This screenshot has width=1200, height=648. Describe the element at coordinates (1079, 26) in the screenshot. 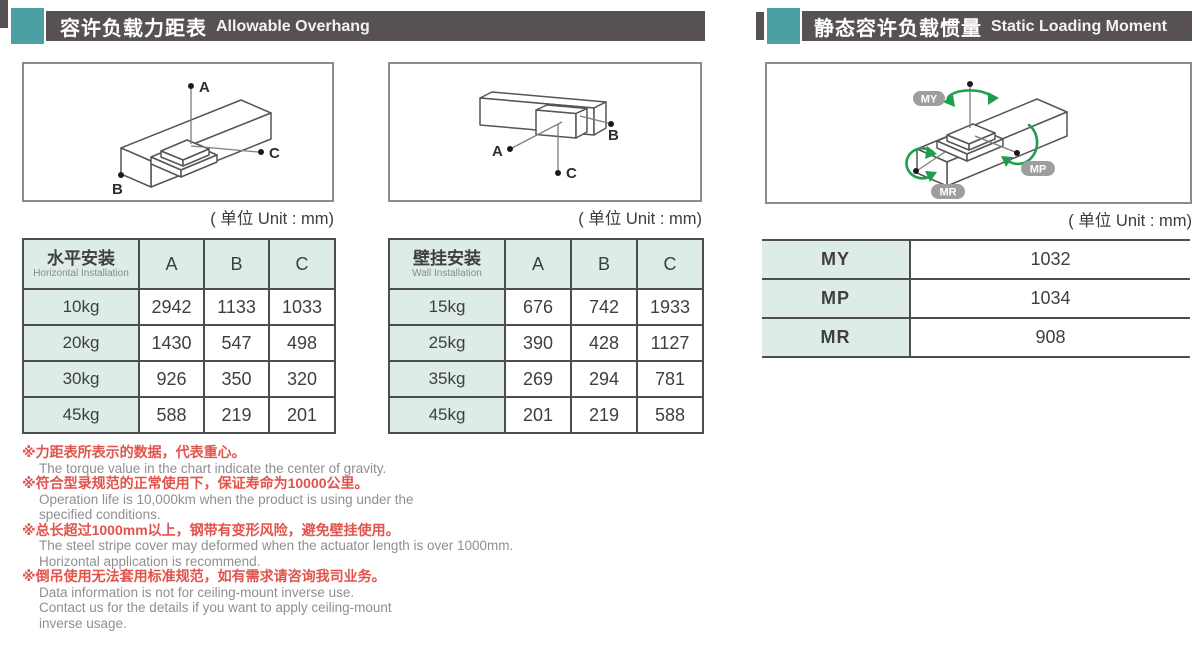

I see `section-title-en: Static Loading Moment` at that location.